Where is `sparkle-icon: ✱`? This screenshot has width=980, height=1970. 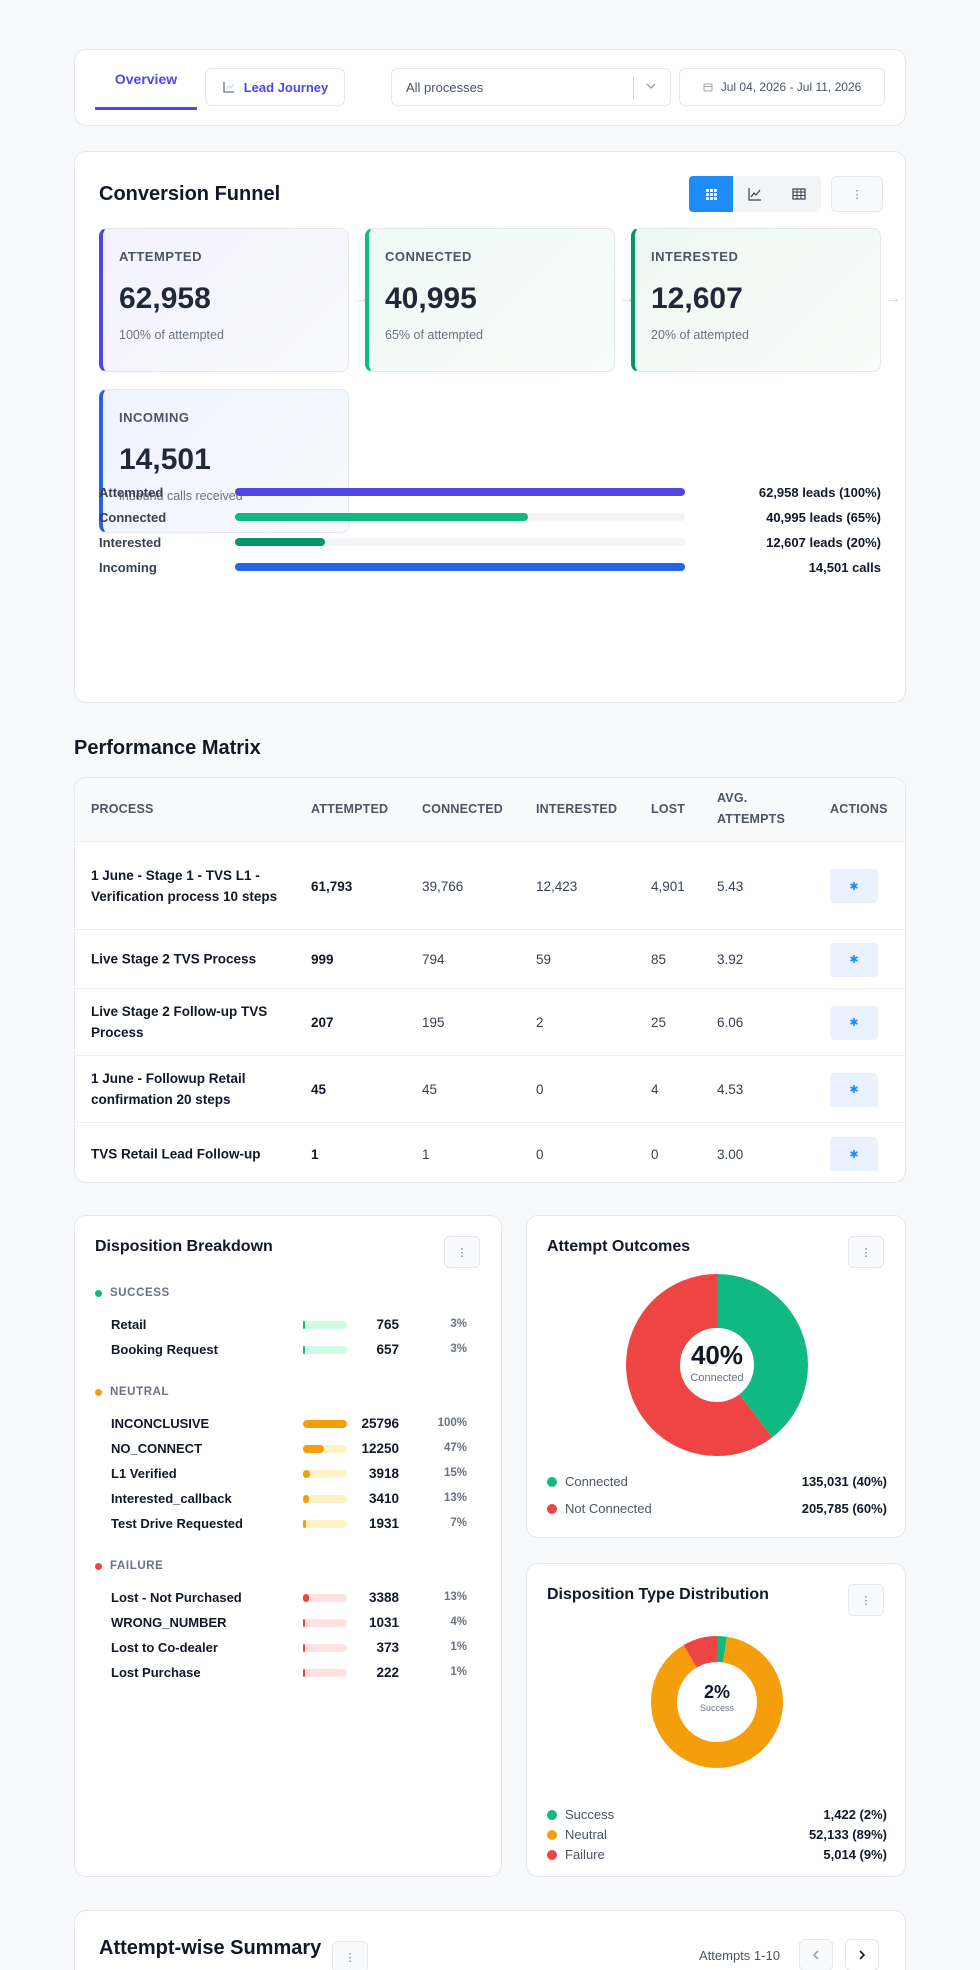 sparkle-icon: ✱ is located at coordinates (854, 960).